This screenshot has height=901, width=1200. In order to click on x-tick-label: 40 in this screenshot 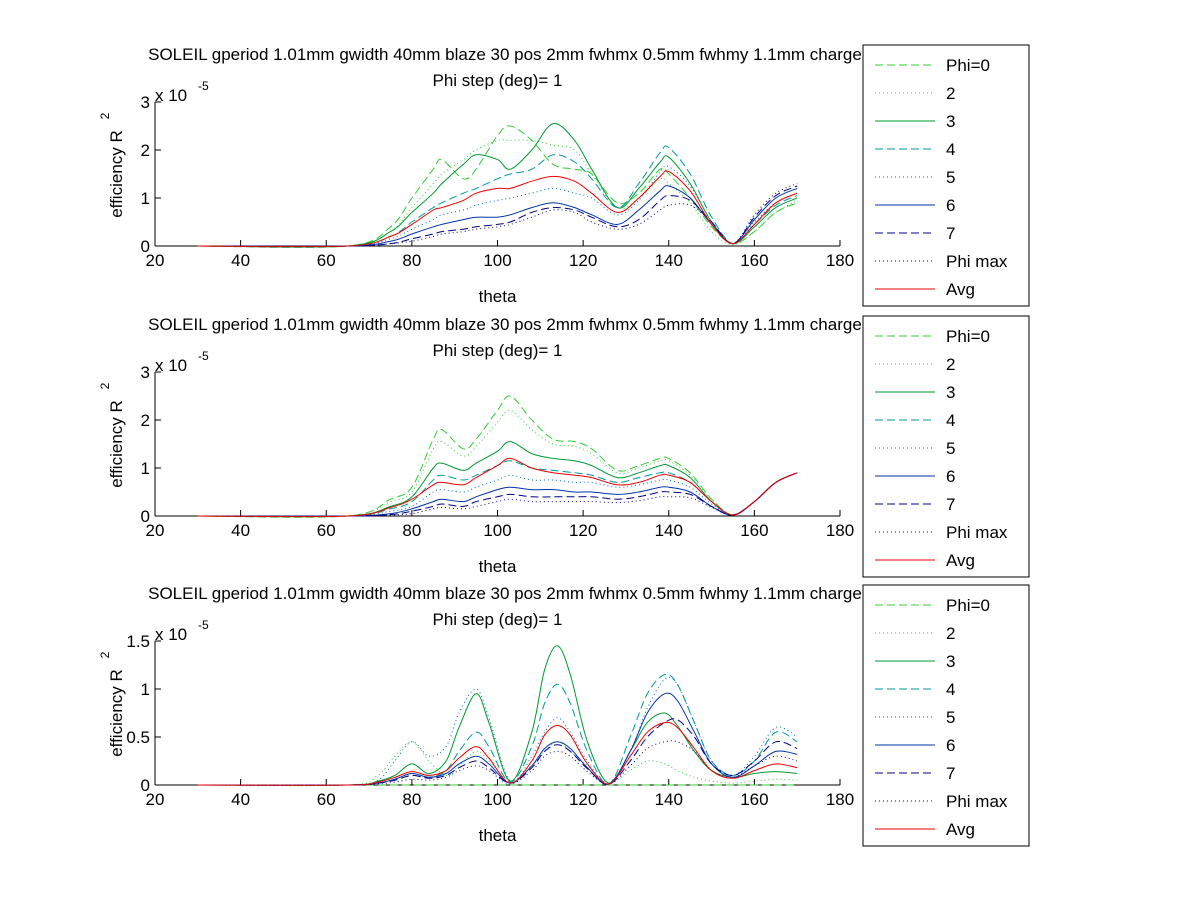, I will do `click(240, 530)`.